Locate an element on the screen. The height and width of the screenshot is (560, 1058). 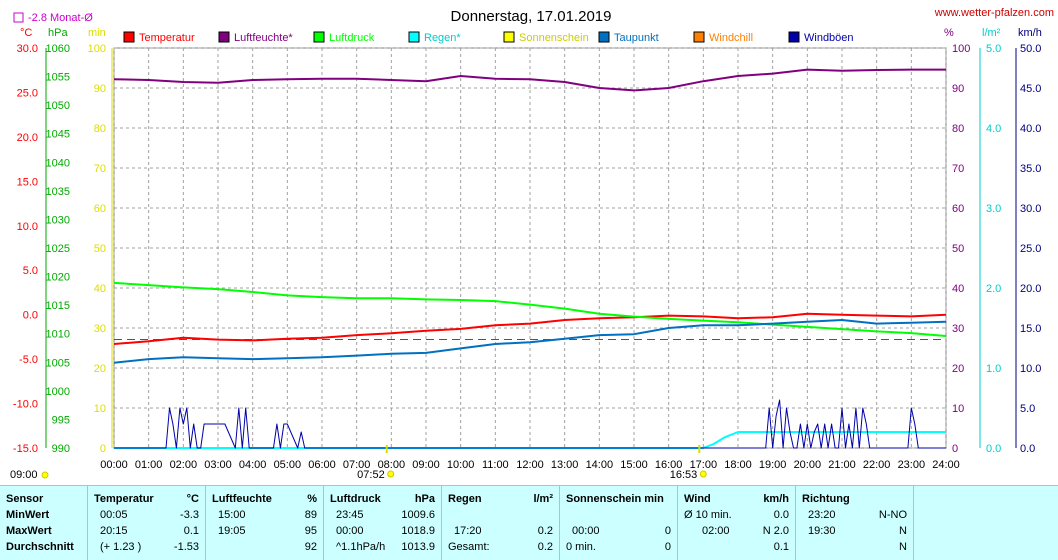
stats-press-min-time: 23:45 is located at coordinates (350, 515).